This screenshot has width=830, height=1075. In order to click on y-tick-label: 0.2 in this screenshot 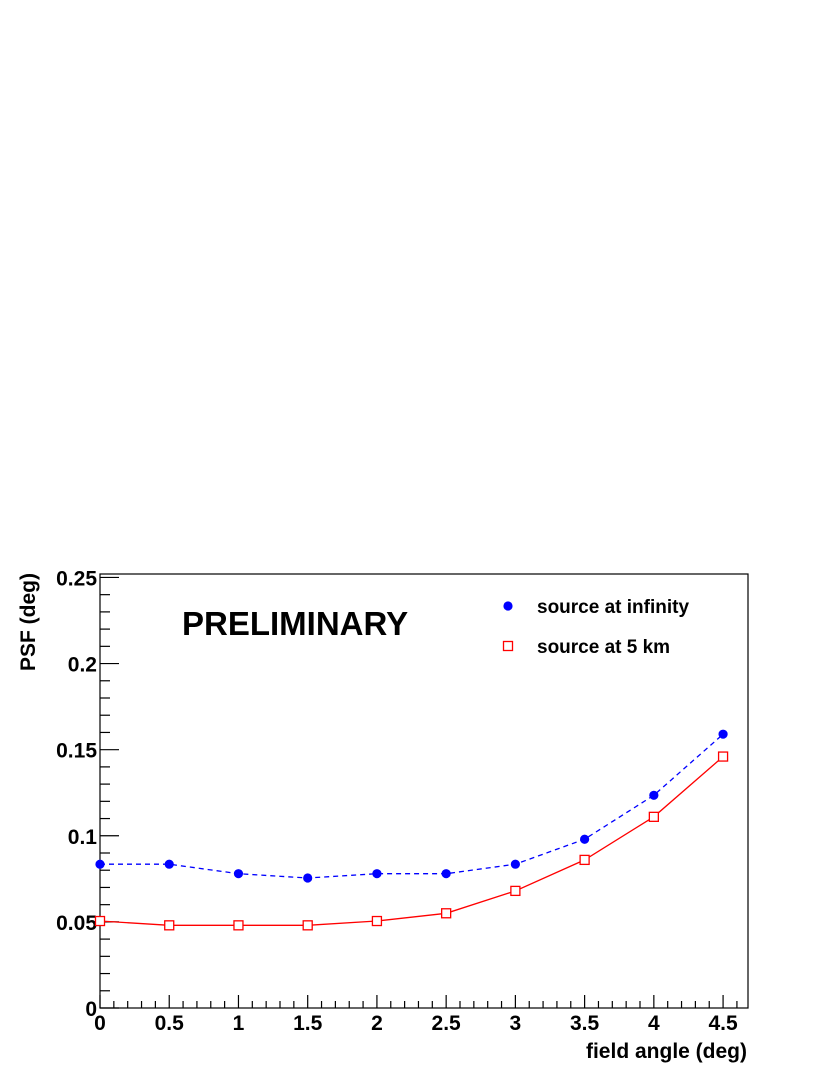, I will do `click(82, 665)`.